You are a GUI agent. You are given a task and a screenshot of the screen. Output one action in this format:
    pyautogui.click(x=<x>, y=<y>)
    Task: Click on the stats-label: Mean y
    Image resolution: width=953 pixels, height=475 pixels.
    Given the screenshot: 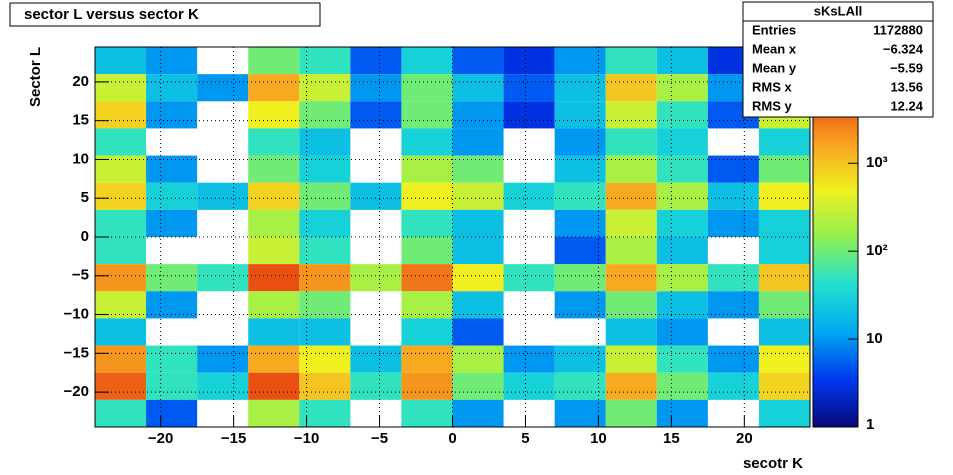 What is the action you would take?
    pyautogui.click(x=774, y=67)
    